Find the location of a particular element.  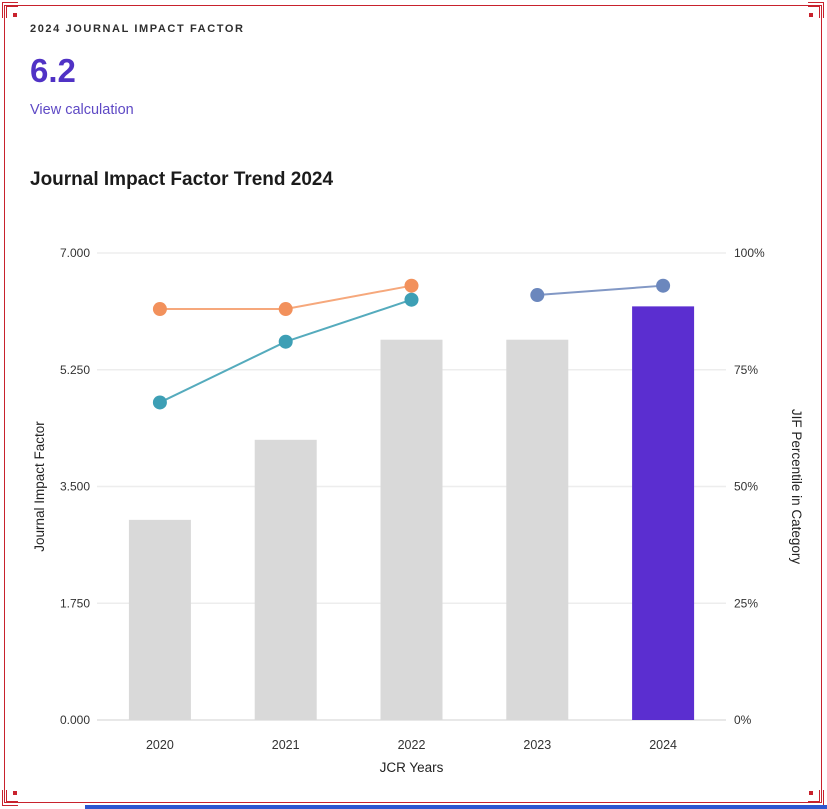

bar-2021 is located at coordinates (285, 579).